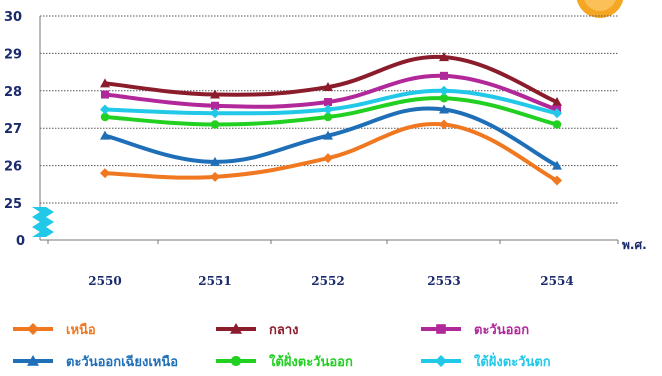  I want to click on legend-item: ใต้ฝั่งตะวันออก, so click(284, 361).